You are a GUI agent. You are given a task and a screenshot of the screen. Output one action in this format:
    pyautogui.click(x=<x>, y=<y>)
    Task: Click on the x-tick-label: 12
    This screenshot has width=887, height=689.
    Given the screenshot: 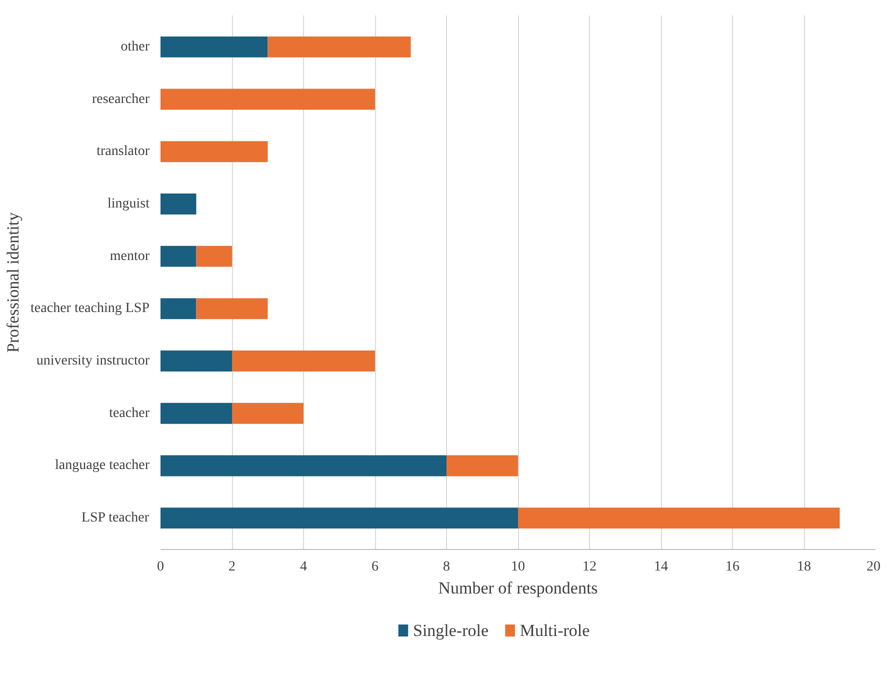 What is the action you would take?
    pyautogui.click(x=589, y=567)
    